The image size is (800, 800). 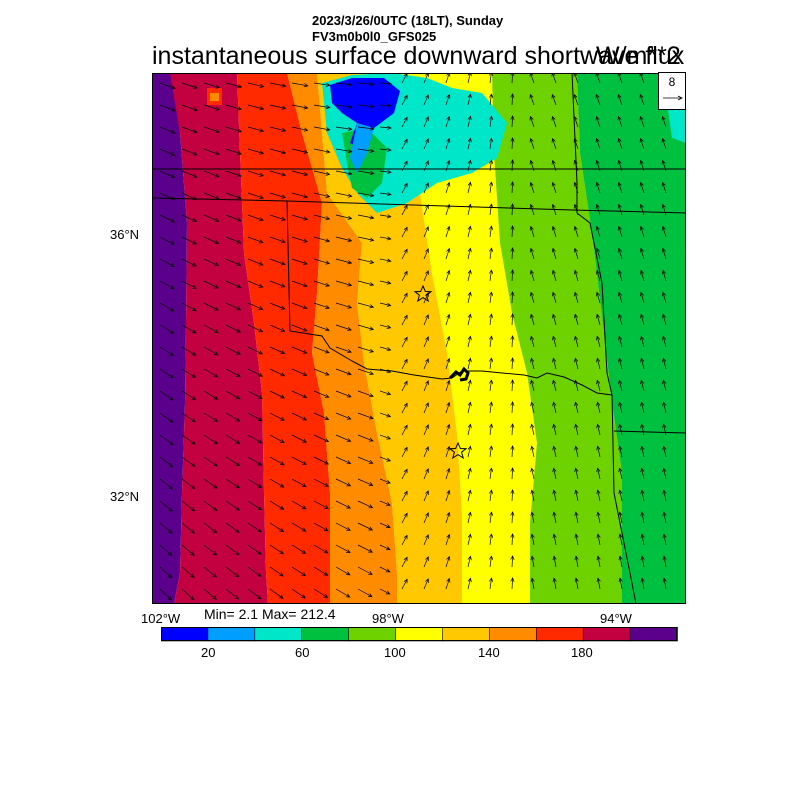 What do you see at coordinates (169, 338) in the screenshot?
I see `band-purple` at bounding box center [169, 338].